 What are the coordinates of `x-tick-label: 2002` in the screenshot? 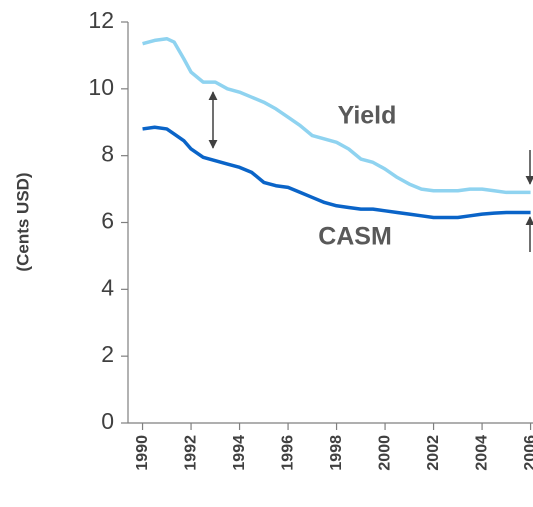 It's located at (433, 453).